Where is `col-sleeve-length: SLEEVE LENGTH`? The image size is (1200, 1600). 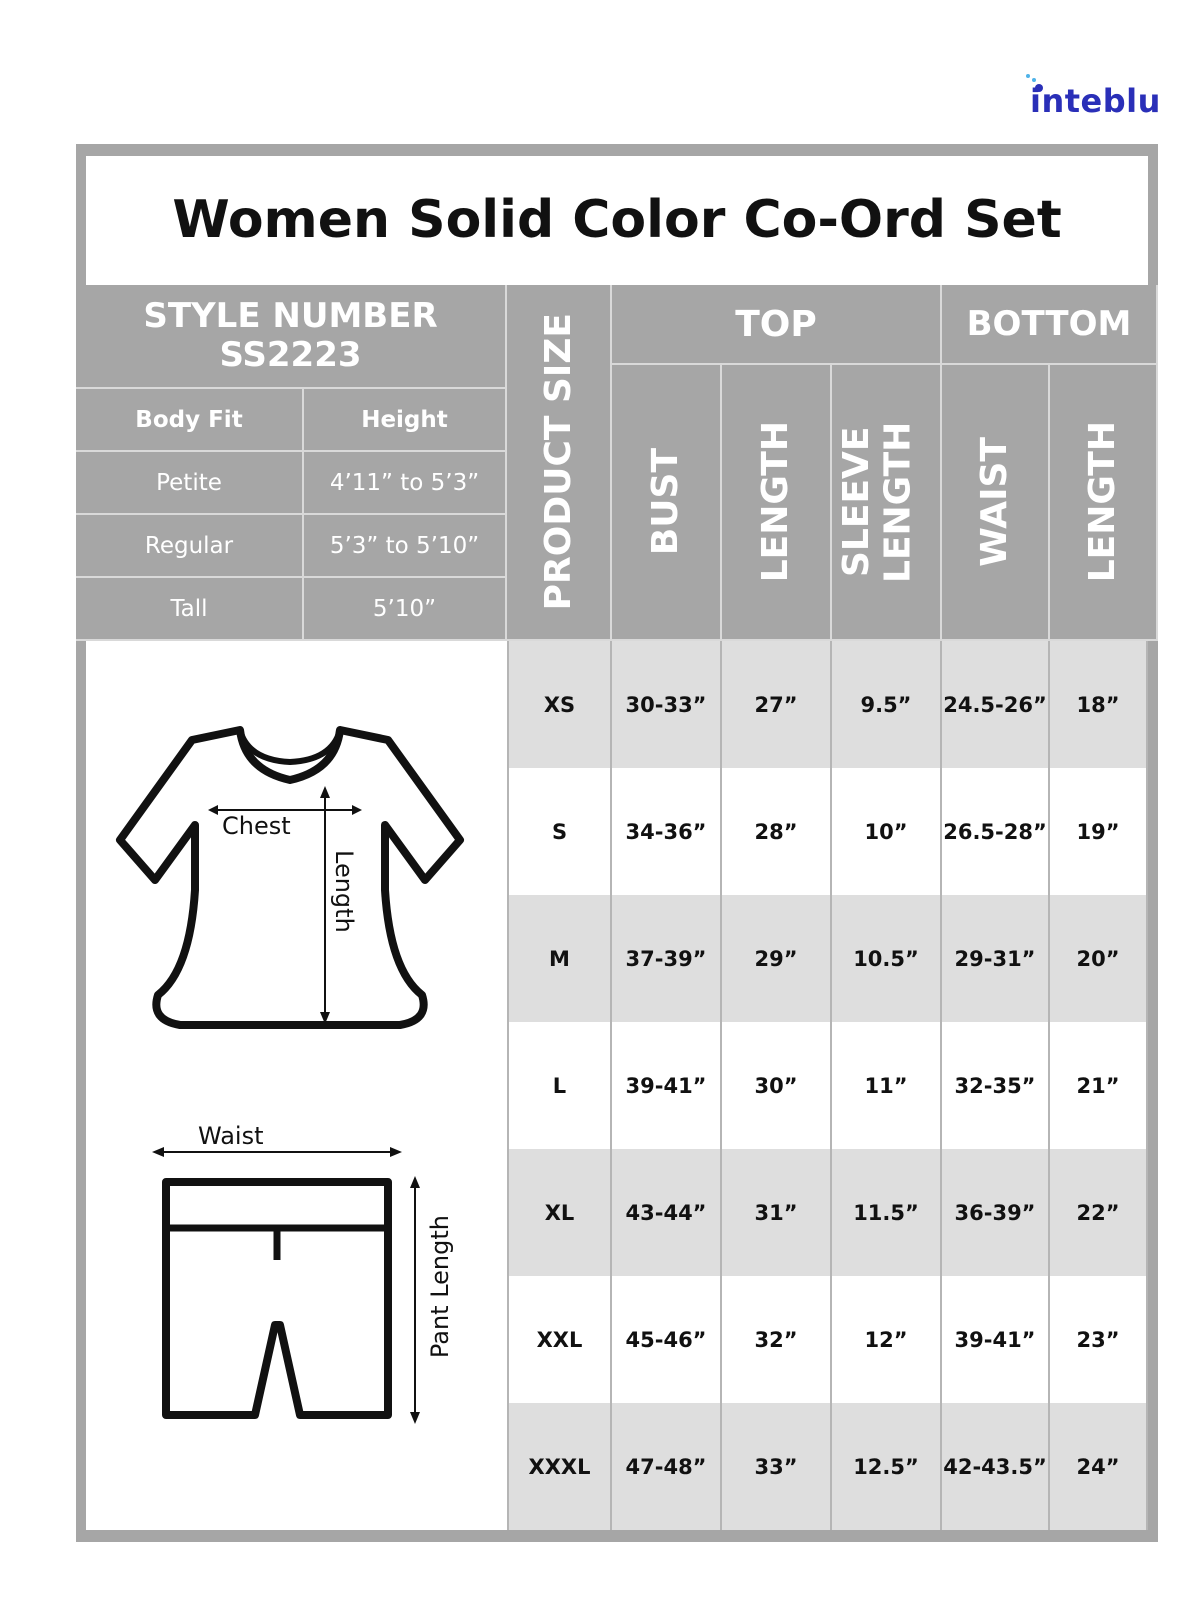 col-sleeve-length: SLEEVE LENGTH is located at coordinates (887, 503).